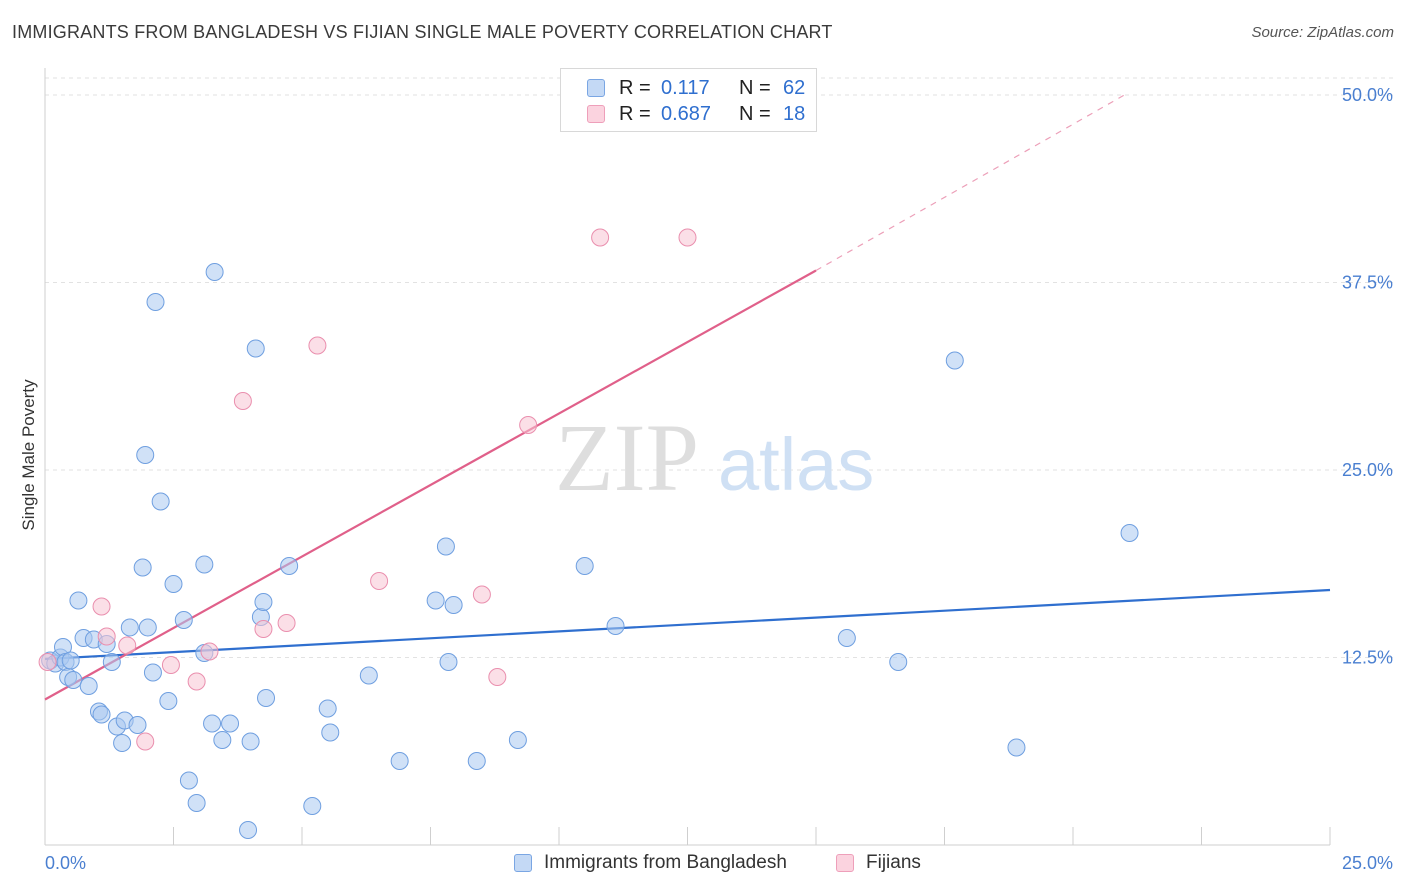 The image size is (1406, 892). I want to click on y-axis-label: Single Male Poverty, so click(28, 455).